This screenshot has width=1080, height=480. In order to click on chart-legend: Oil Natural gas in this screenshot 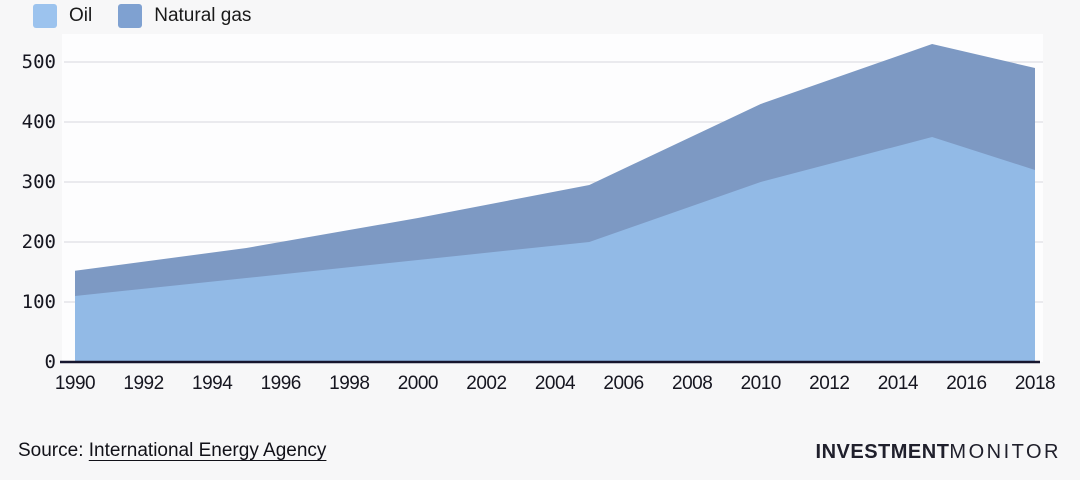, I will do `click(142, 16)`.